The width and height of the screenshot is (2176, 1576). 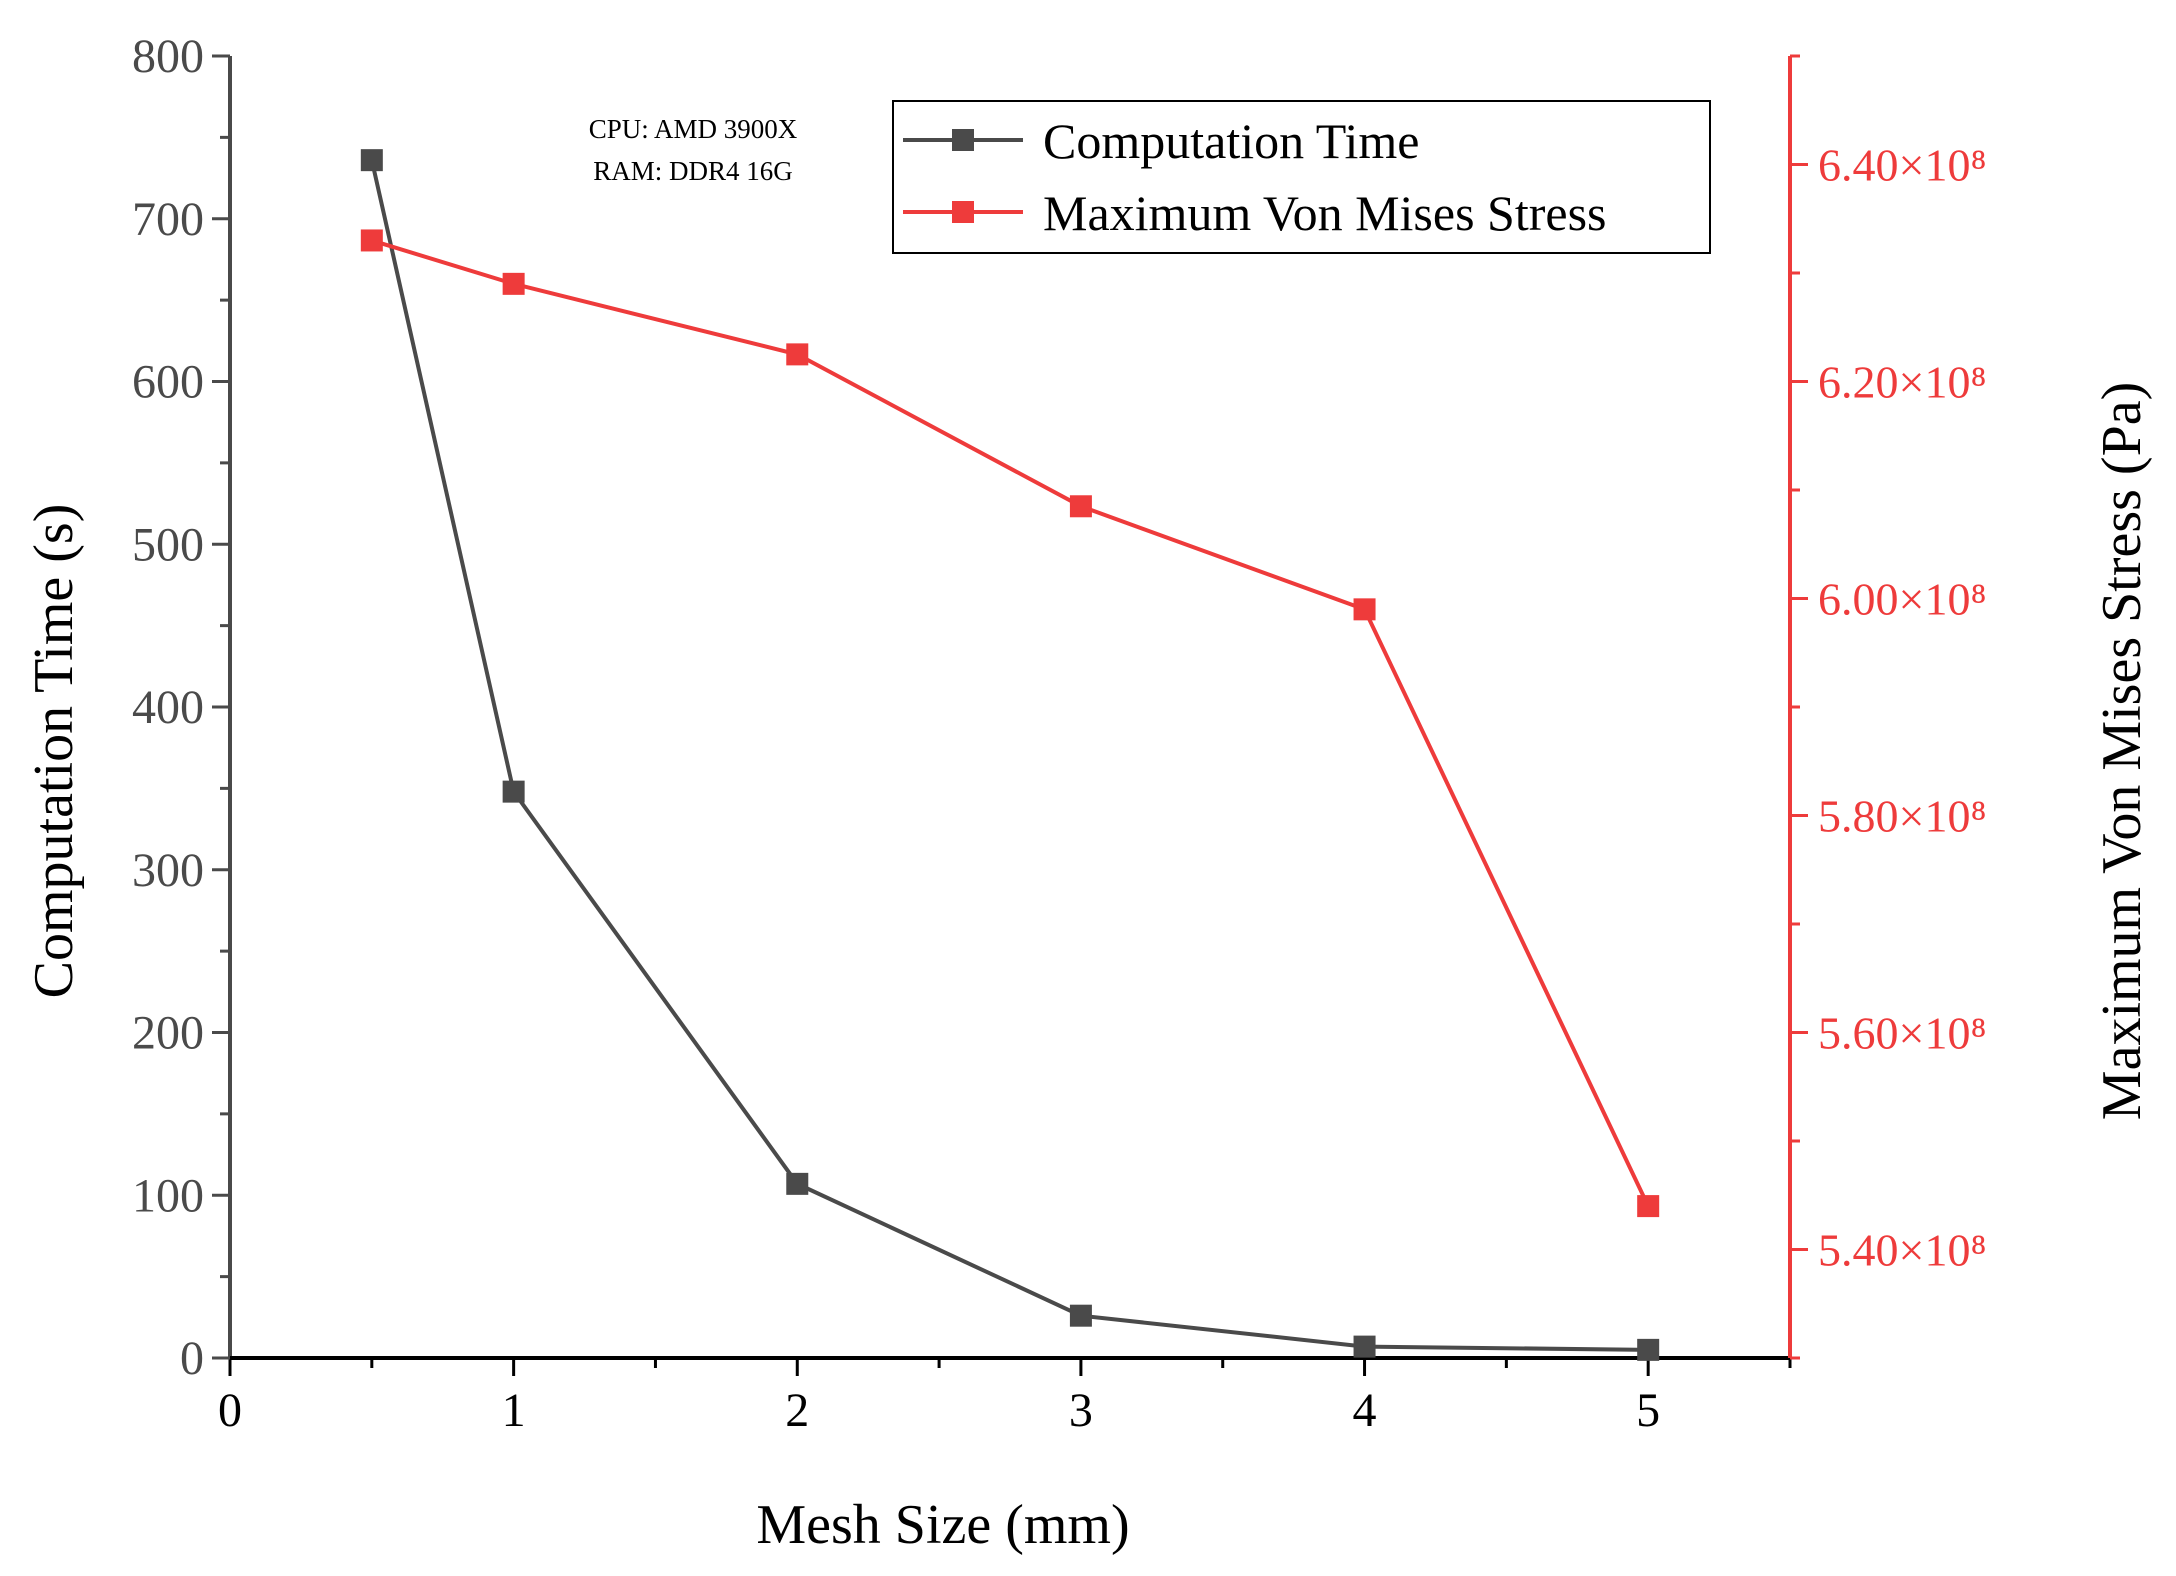 What do you see at coordinates (1648, 1410) in the screenshot?
I see `x-tick-label: 5` at bounding box center [1648, 1410].